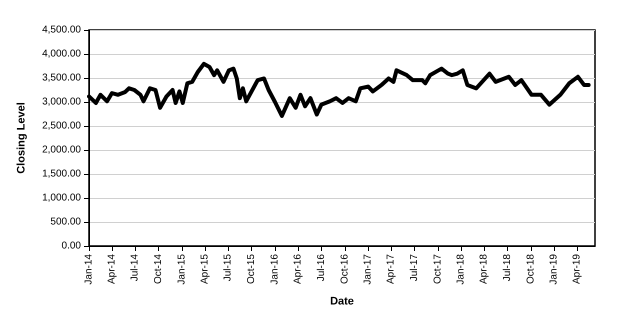 The height and width of the screenshot is (320, 622). Describe the element at coordinates (22, 138) in the screenshot. I see `y-axis-title: Closing Level` at that location.